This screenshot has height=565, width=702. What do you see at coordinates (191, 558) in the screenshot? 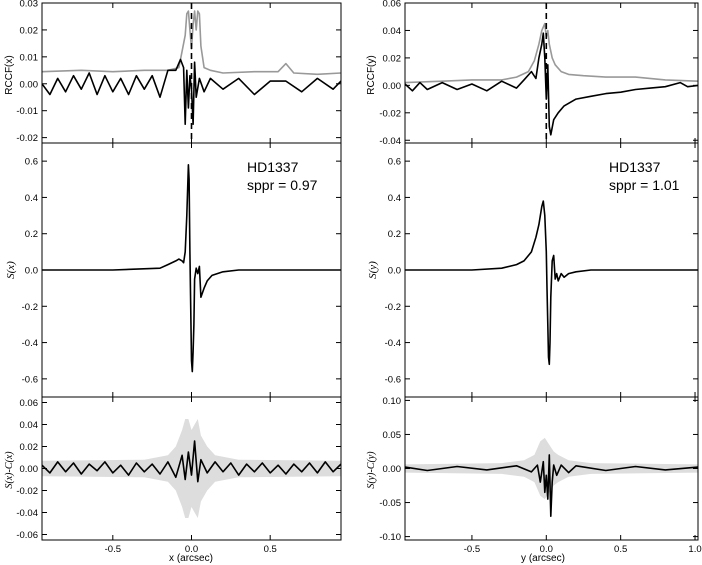
I see `left-xlabel: x (arcsec)` at bounding box center [191, 558].